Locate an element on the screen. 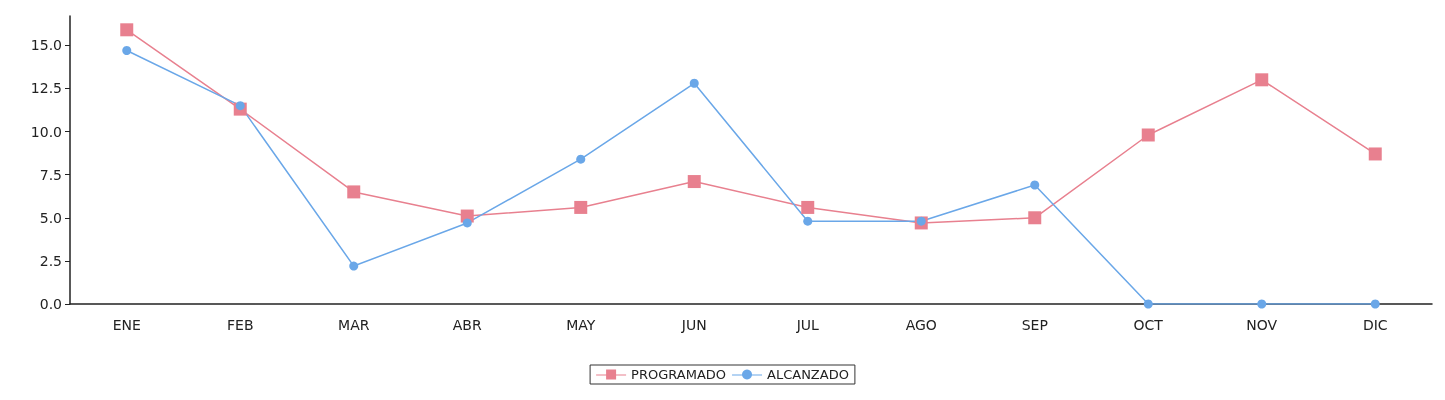 Image resolution: width=1445 pixels, height=400 pixels. legend-label: ALCANZADO is located at coordinates (808, 374).